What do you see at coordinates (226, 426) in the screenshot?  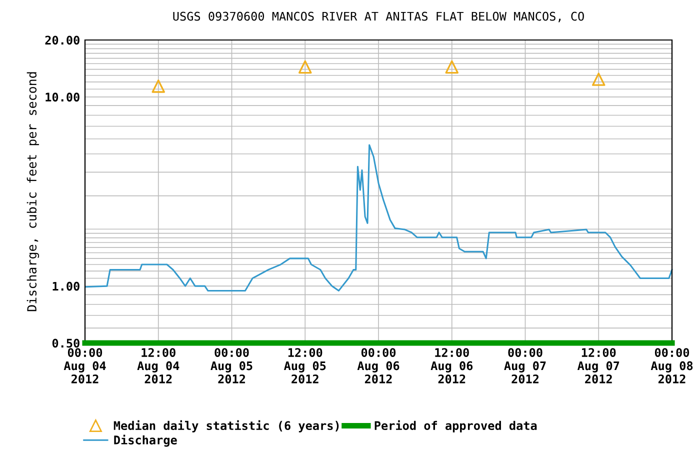 I see `legend-label: Median daily statistic (6 years)` at bounding box center [226, 426].